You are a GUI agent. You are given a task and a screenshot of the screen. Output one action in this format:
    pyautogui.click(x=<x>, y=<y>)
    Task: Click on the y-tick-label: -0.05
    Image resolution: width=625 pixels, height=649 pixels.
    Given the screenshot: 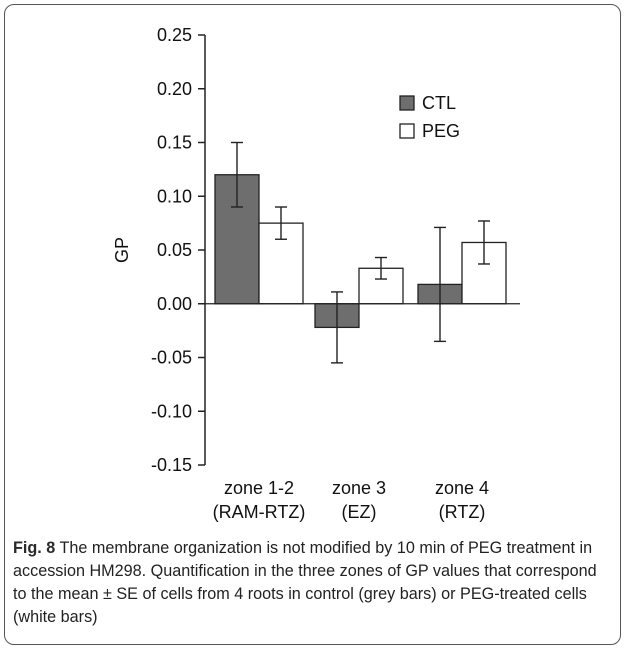 What is the action you would take?
    pyautogui.click(x=171, y=358)
    